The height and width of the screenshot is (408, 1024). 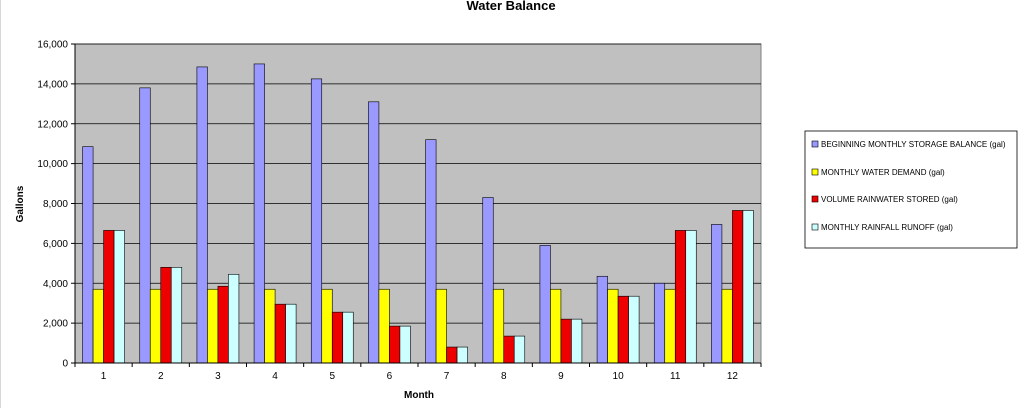 I want to click on legend-entry: VOLUME RAINWATER STORED (gal), so click(x=889, y=199).